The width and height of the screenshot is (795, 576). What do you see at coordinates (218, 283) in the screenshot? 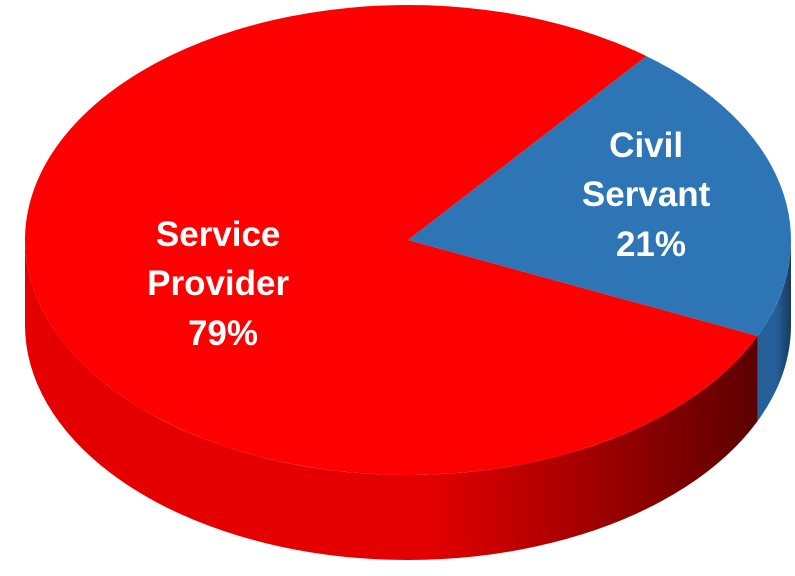
I see `slice-label-service-provider-line-2: Provider` at bounding box center [218, 283].